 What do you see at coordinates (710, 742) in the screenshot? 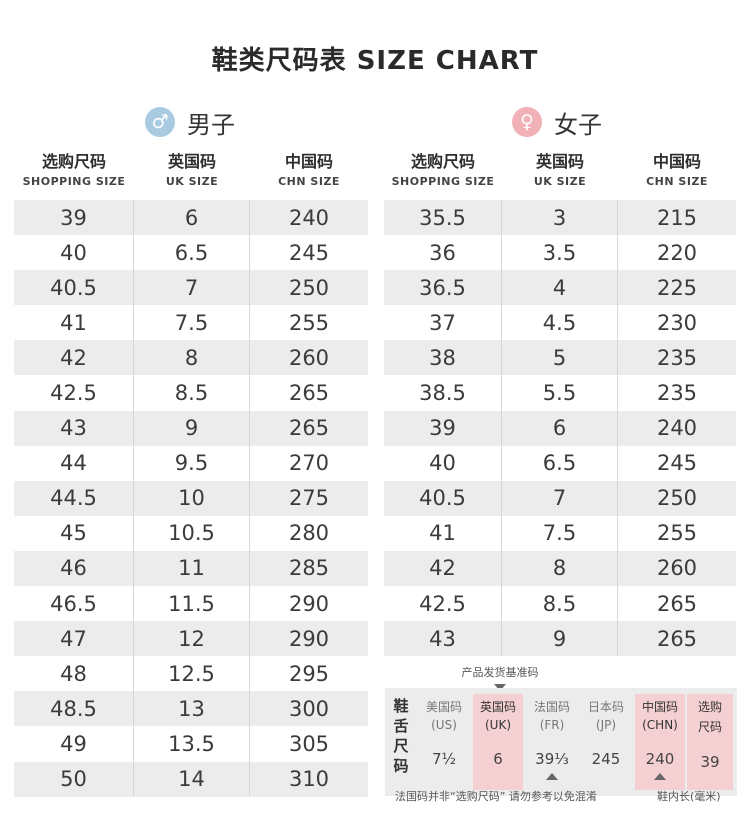
I see `ref-col-shopping: 选购 尺码 39` at bounding box center [710, 742].